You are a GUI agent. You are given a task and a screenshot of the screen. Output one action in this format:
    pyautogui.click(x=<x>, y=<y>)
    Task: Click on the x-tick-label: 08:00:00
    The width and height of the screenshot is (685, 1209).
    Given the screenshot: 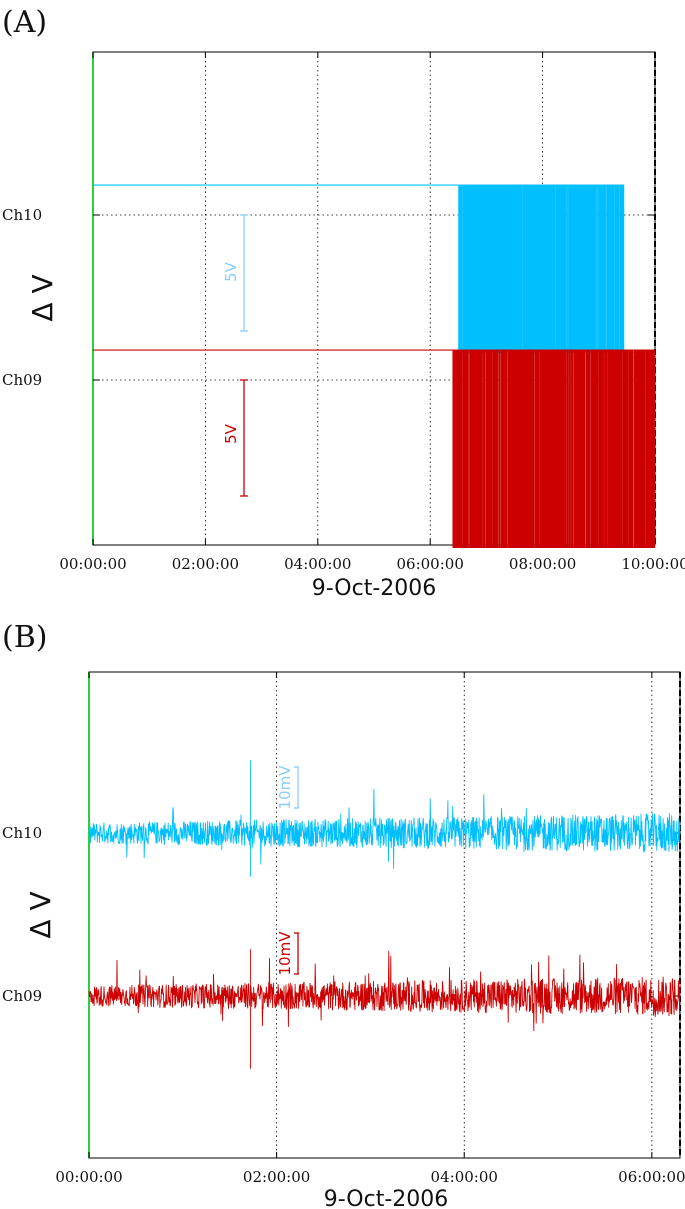 What is the action you would take?
    pyautogui.click(x=542, y=564)
    